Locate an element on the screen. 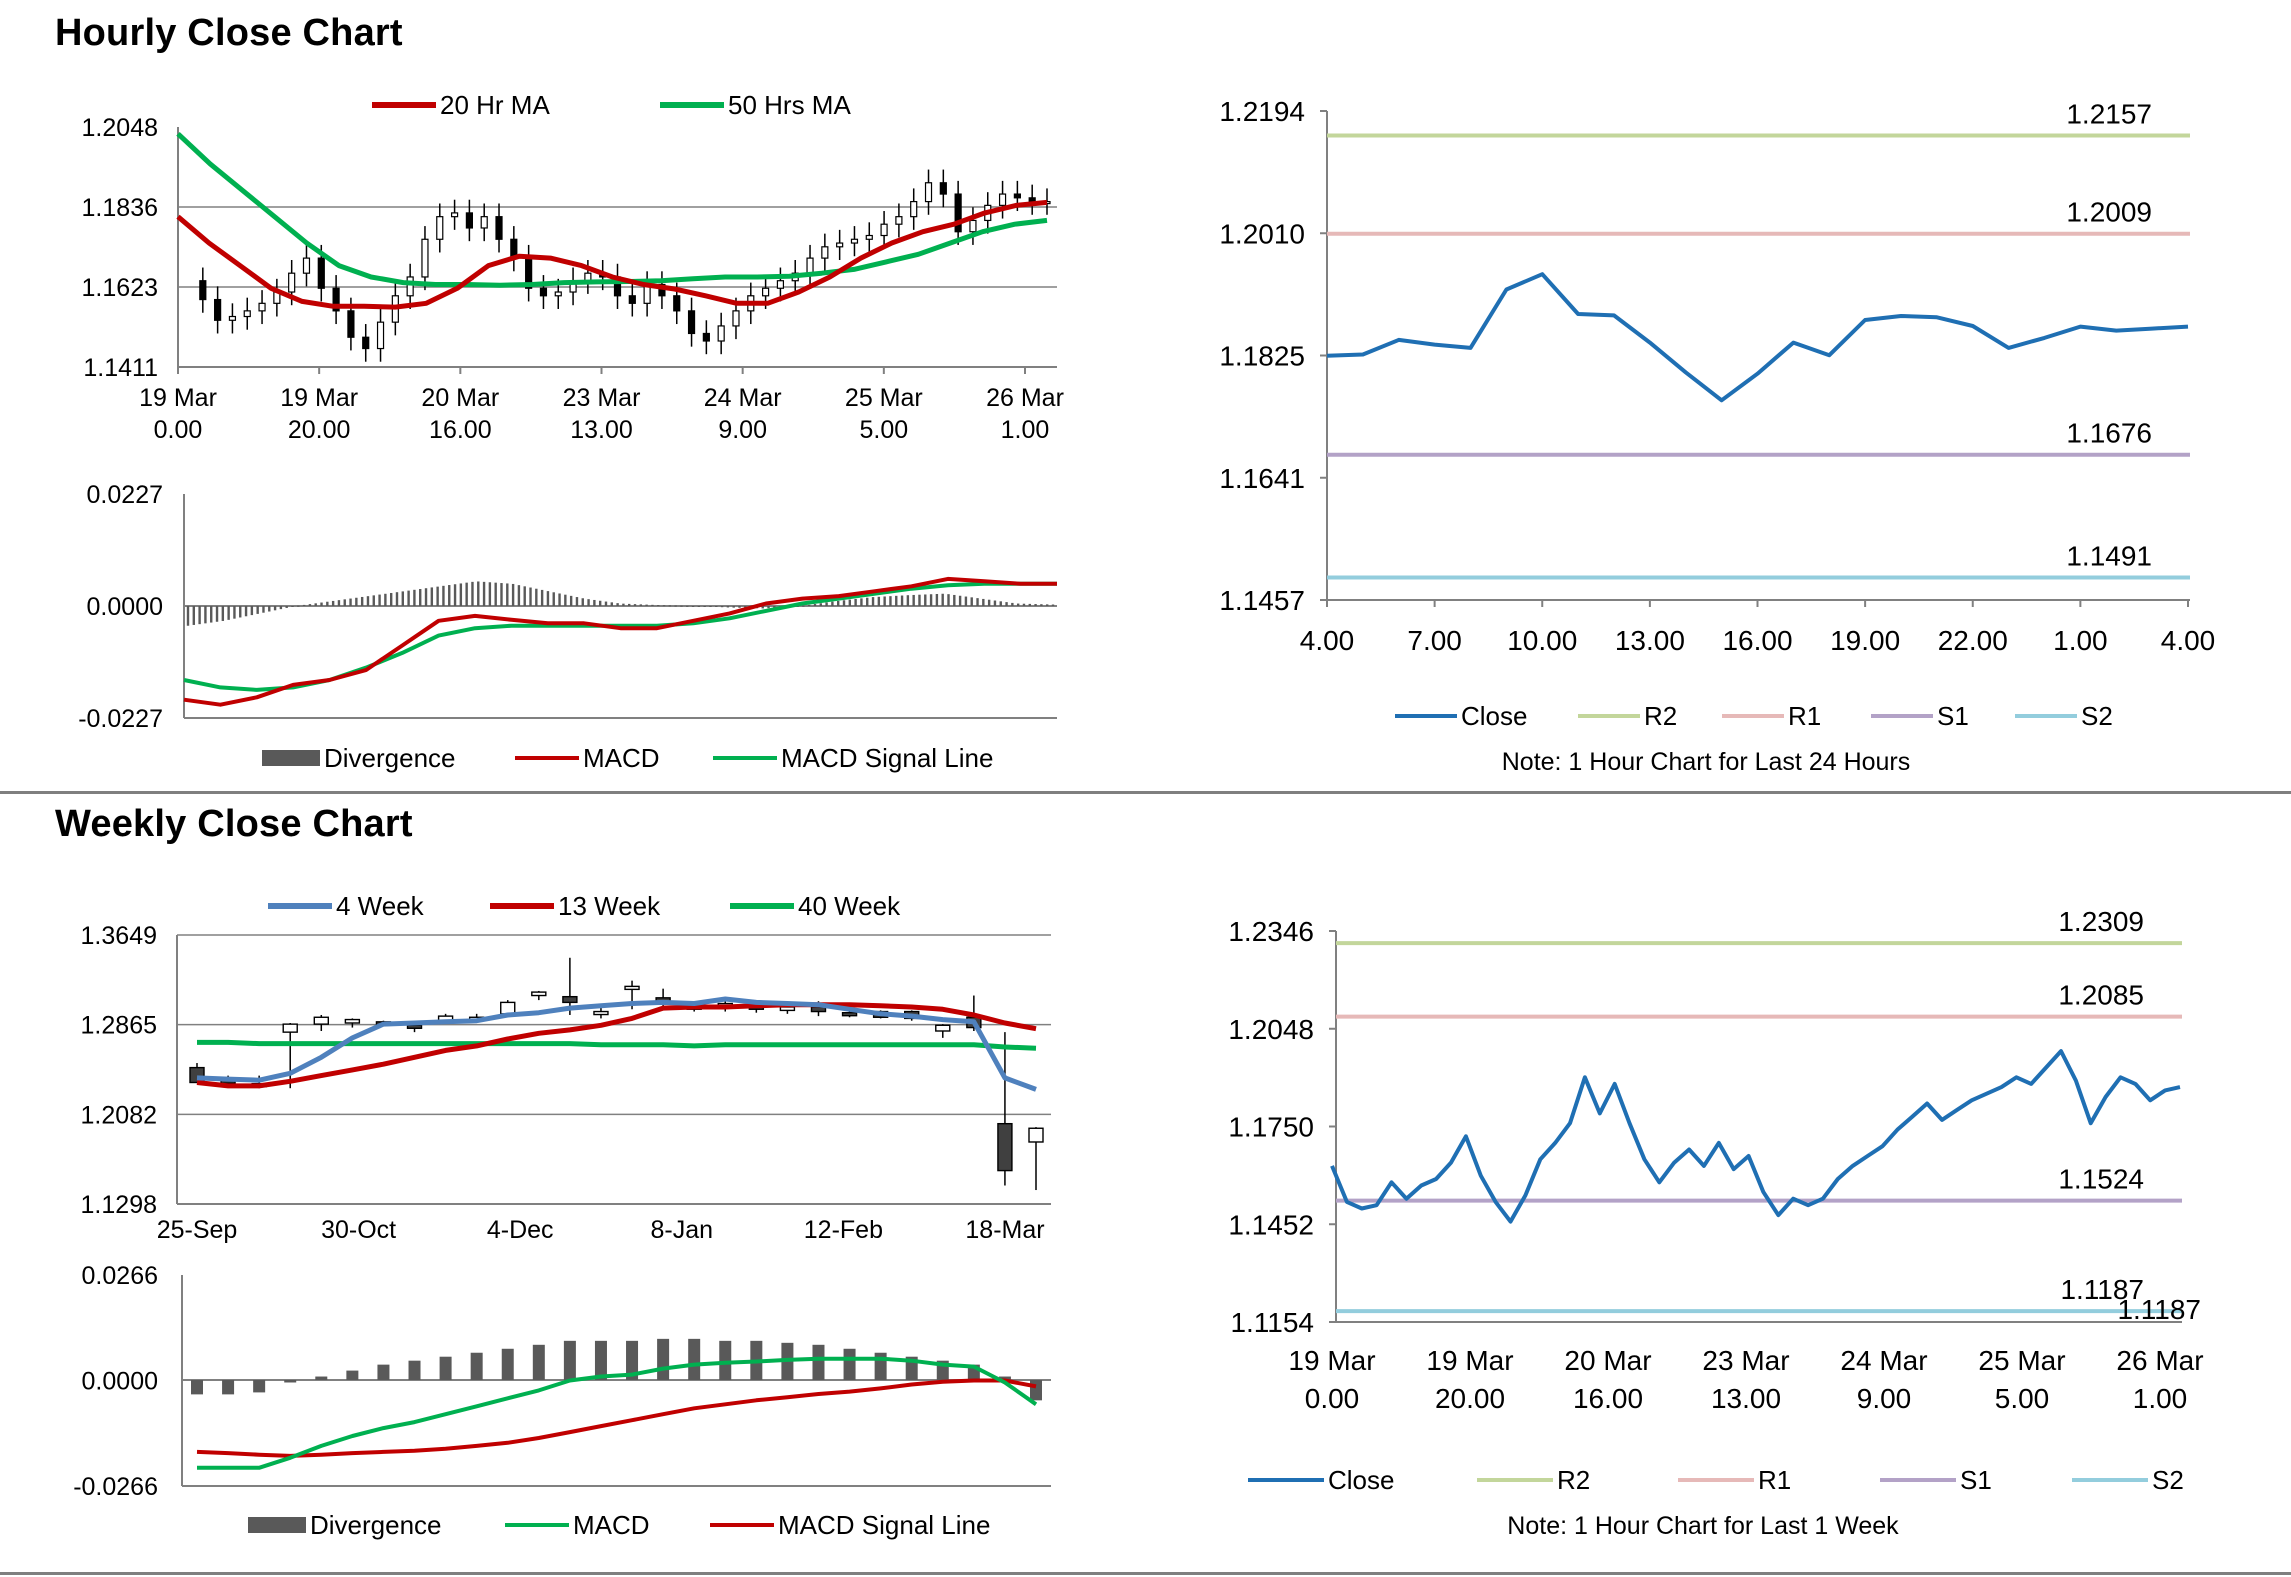 The width and height of the screenshot is (2291, 1577). weekly-macd-signal-line is located at coordinates (616, 1418).